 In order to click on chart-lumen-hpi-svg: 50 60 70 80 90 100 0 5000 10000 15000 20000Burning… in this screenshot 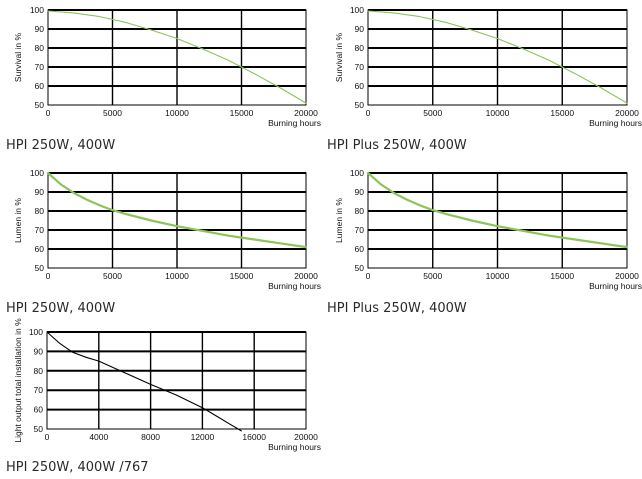, I will do `click(167, 229)`.